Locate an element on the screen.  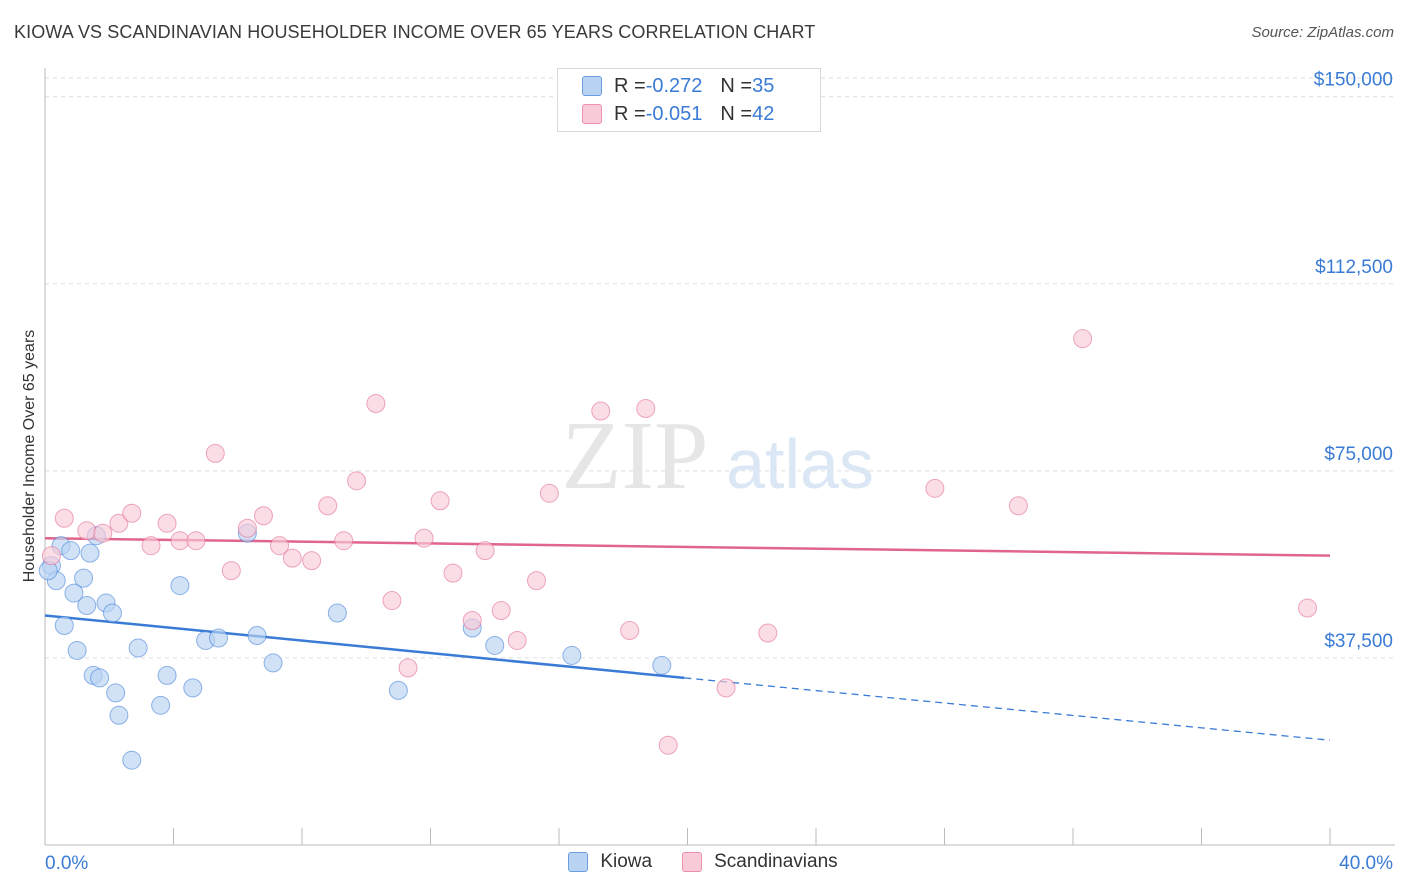
y-tick-label: $112,500 is located at coordinates (1354, 267).